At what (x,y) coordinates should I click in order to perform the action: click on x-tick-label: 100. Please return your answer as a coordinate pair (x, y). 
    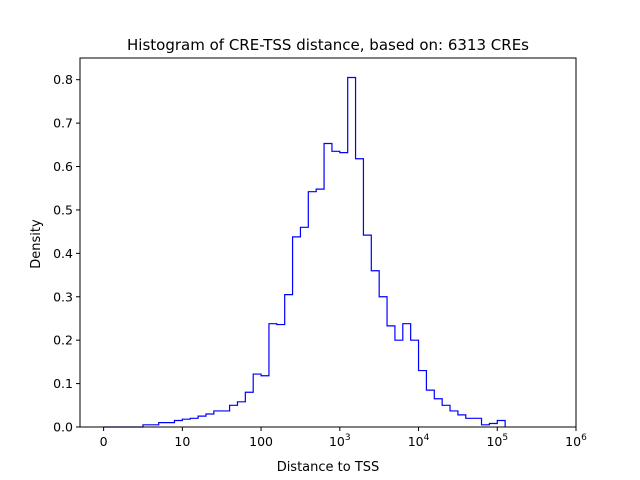
    Looking at the image, I should click on (261, 441).